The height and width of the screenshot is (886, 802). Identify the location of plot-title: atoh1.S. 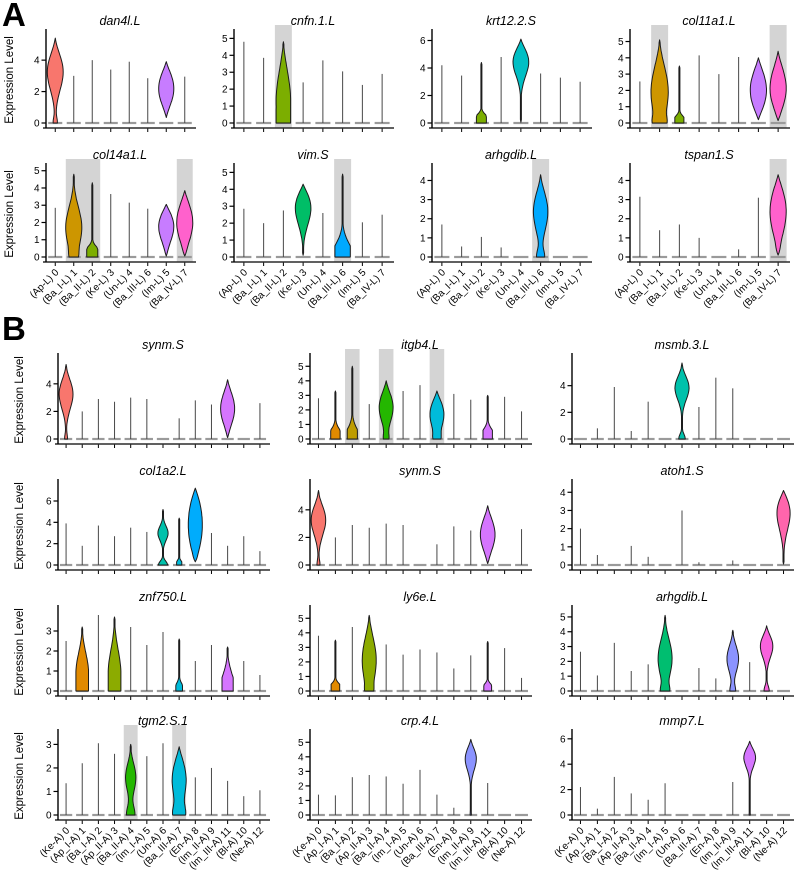
(682, 471).